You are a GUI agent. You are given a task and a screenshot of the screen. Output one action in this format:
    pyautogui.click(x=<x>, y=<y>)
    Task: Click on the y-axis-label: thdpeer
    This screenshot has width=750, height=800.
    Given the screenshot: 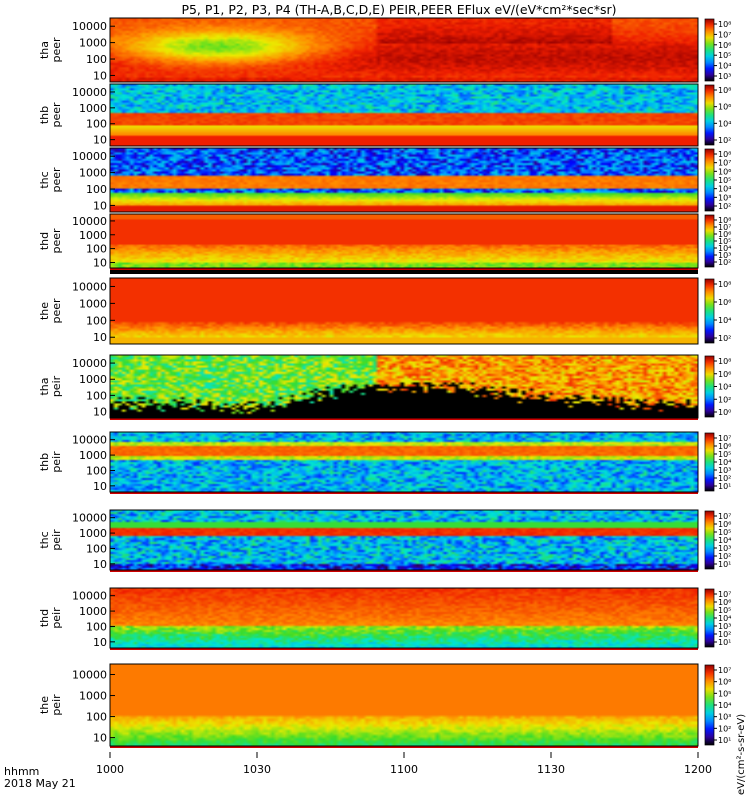 What is the action you would take?
    pyautogui.click(x=50, y=241)
    